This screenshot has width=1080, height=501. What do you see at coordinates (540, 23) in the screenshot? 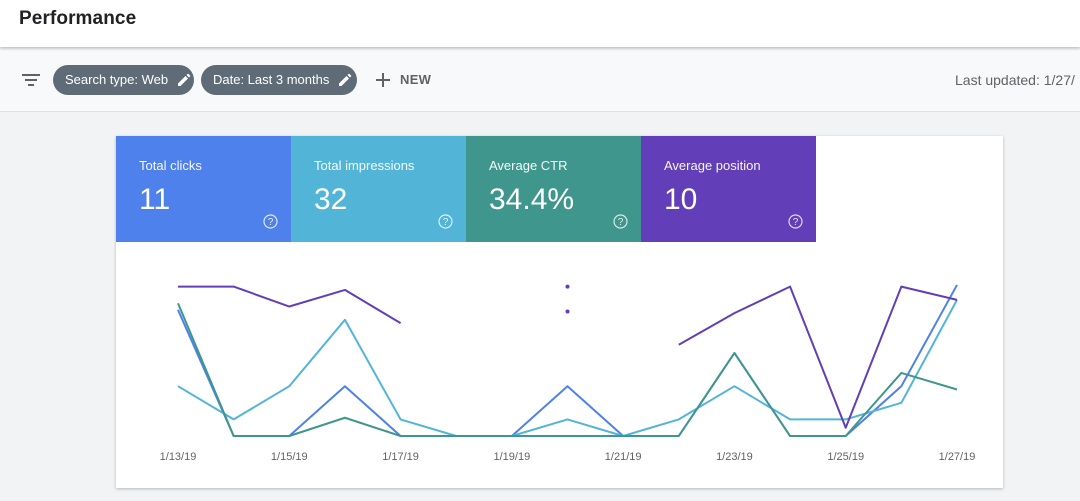
I see `app-header: Performance` at bounding box center [540, 23].